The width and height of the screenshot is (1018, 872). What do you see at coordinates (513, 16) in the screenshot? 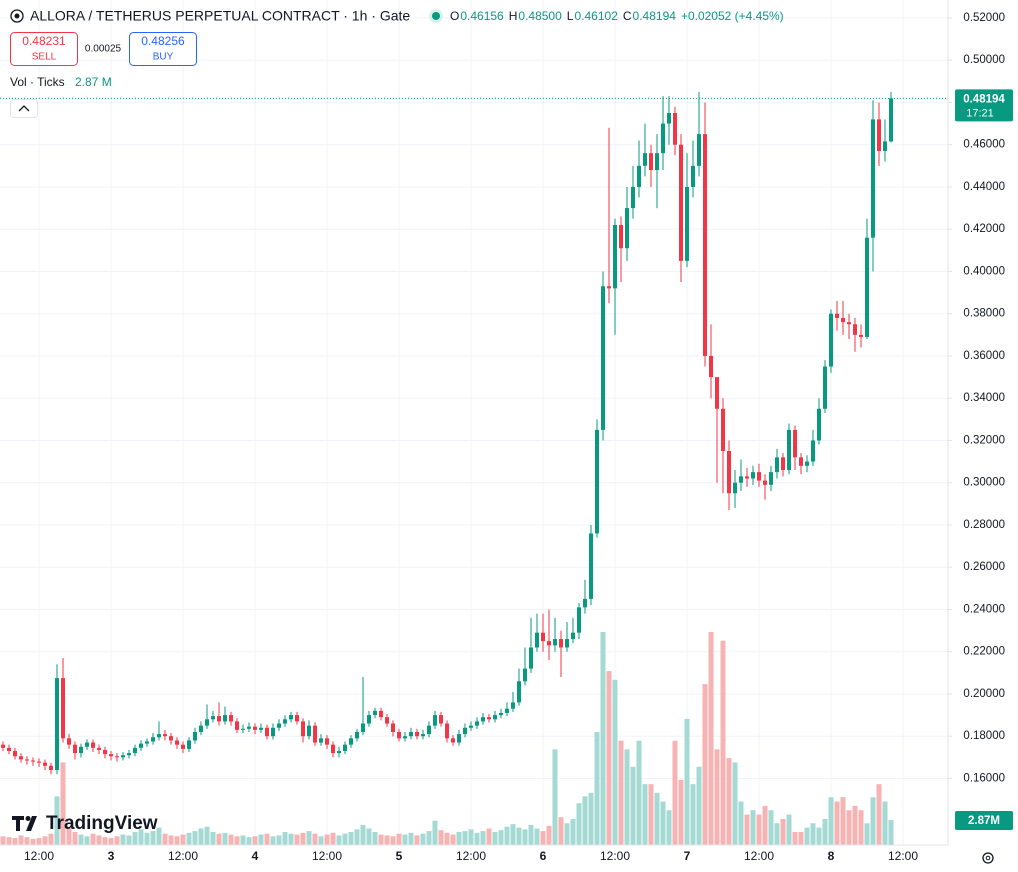
I see `ohlc-label: H` at bounding box center [513, 16].